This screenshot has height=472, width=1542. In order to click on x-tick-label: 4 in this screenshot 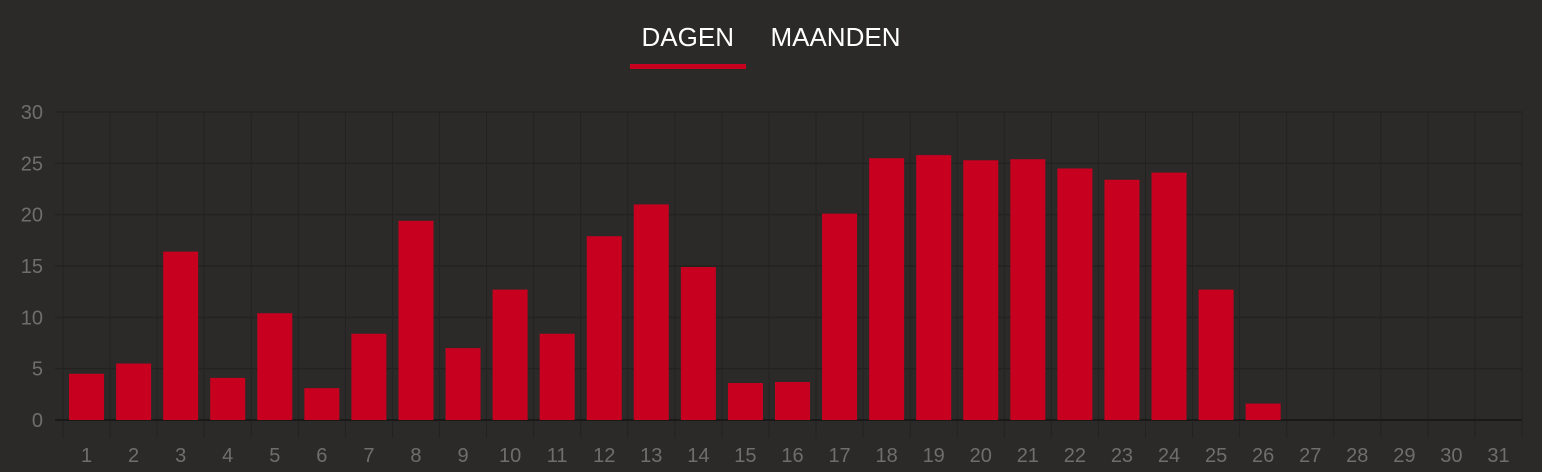, I will do `click(227, 456)`.